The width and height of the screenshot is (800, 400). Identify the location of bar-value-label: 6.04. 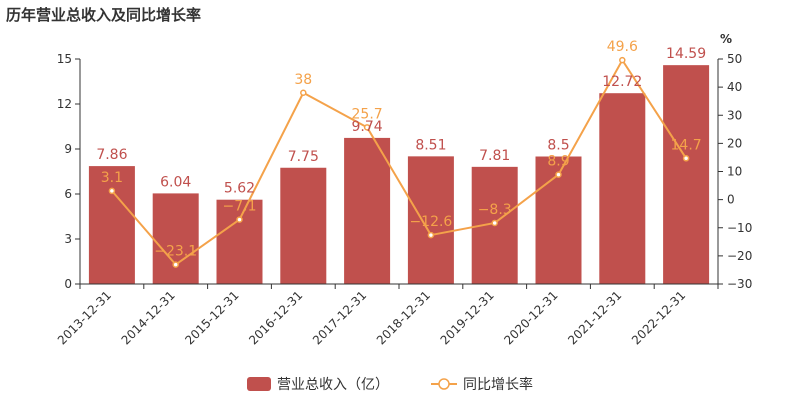
(175, 182).